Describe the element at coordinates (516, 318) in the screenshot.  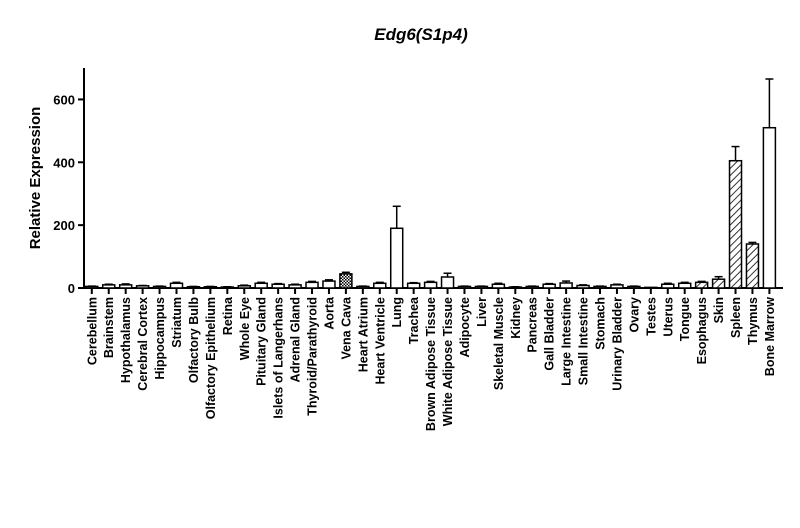
I see `x-tick-label: Kidney` at that location.